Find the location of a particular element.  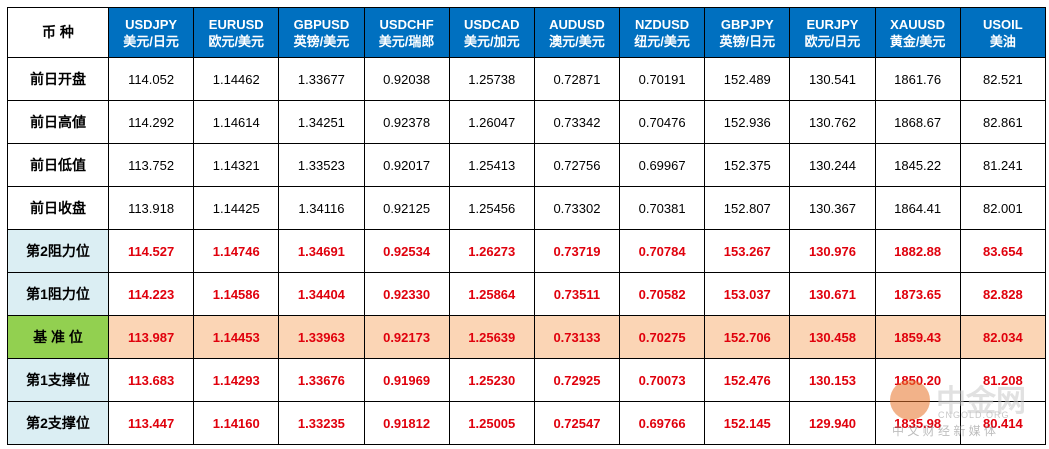

value-cell: 0.92125 is located at coordinates (406, 208).